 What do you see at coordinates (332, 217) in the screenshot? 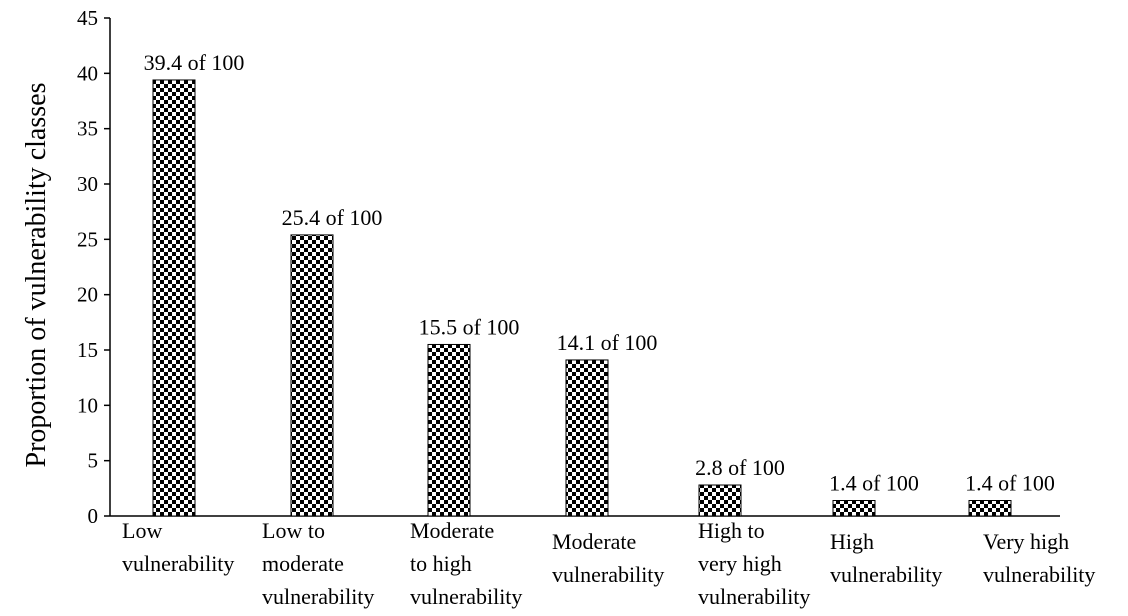
I see `bar-data-label: 25.4 of 100` at bounding box center [332, 217].